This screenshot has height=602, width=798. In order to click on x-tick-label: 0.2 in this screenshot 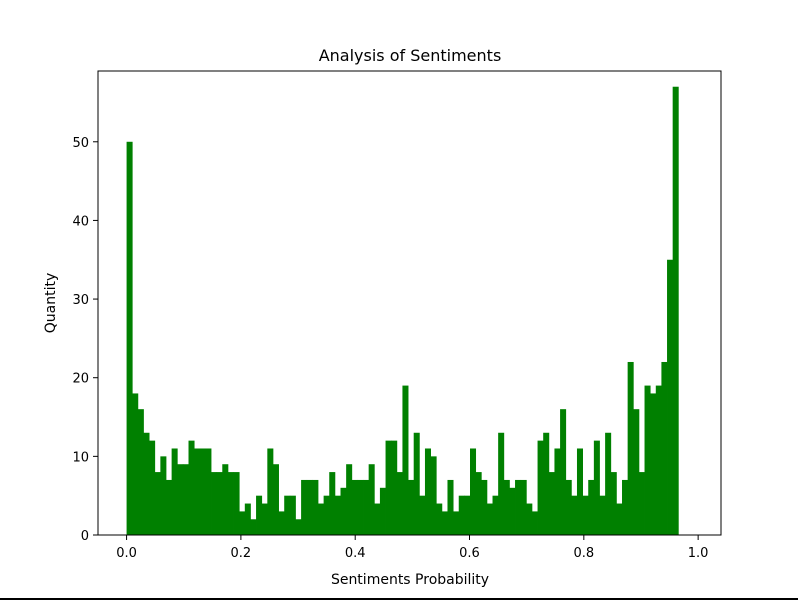, I will do `click(241, 553)`.